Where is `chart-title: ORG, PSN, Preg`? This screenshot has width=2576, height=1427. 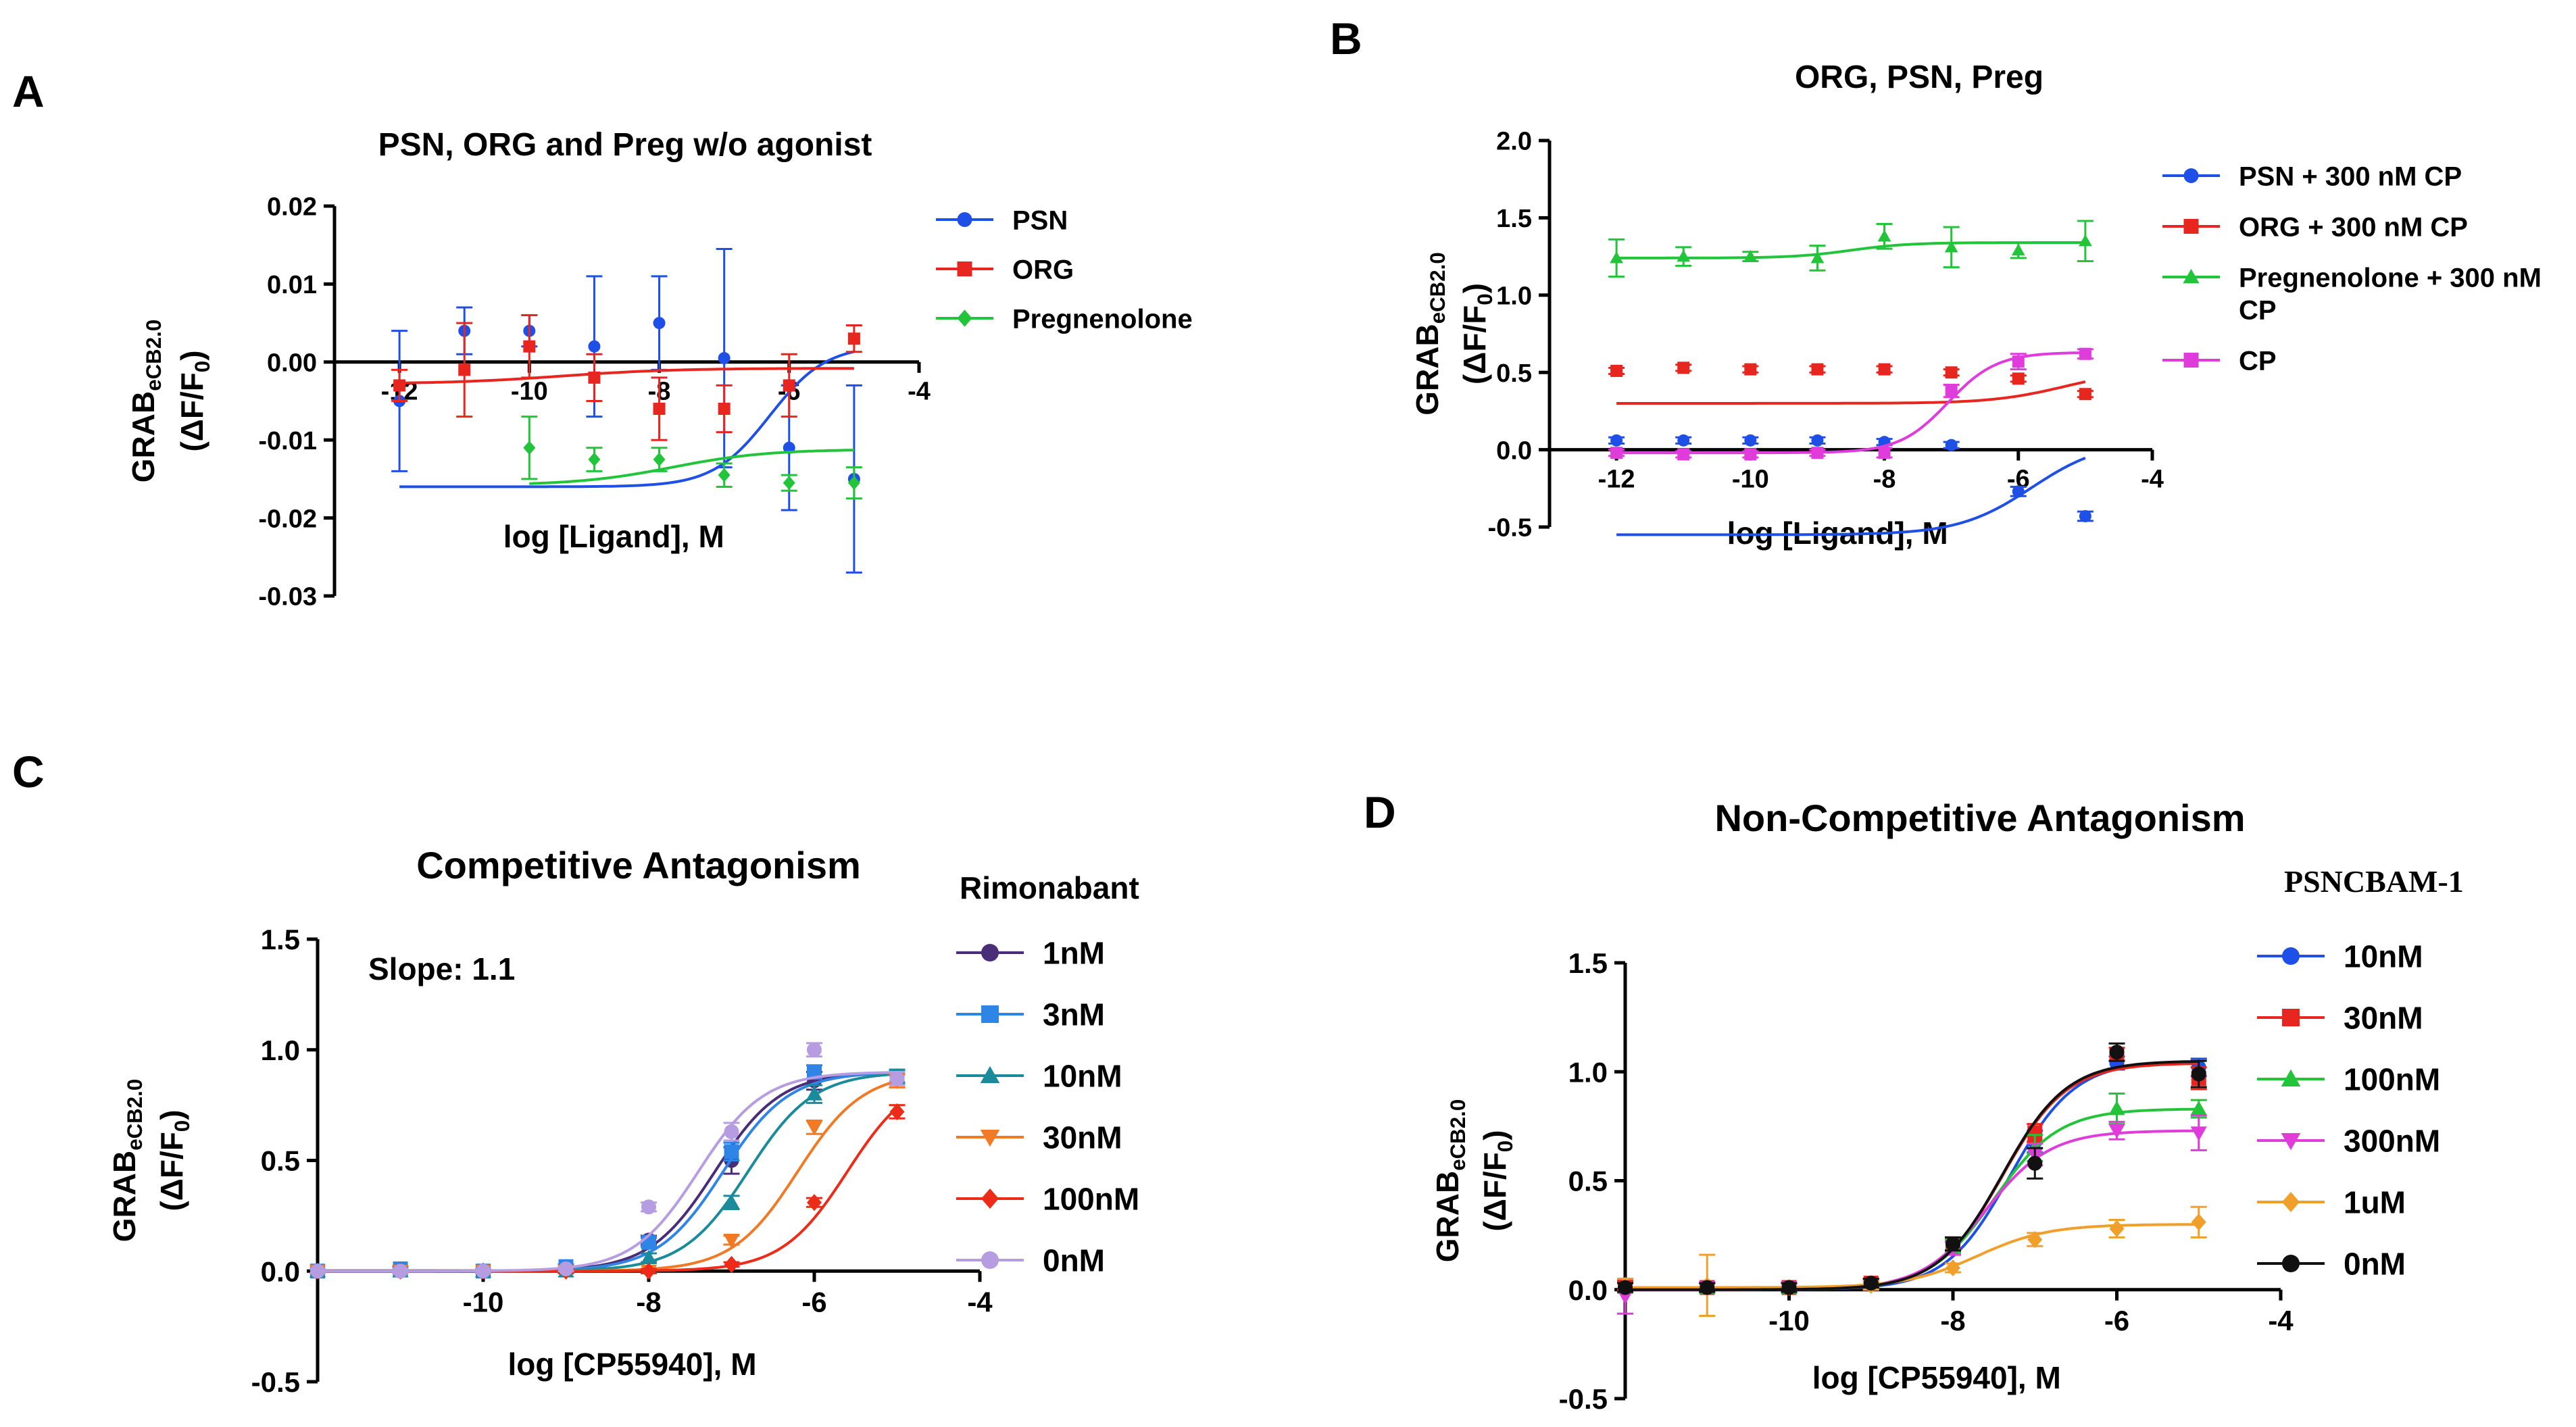
chart-title: ORG, PSN, Preg is located at coordinates (1920, 77).